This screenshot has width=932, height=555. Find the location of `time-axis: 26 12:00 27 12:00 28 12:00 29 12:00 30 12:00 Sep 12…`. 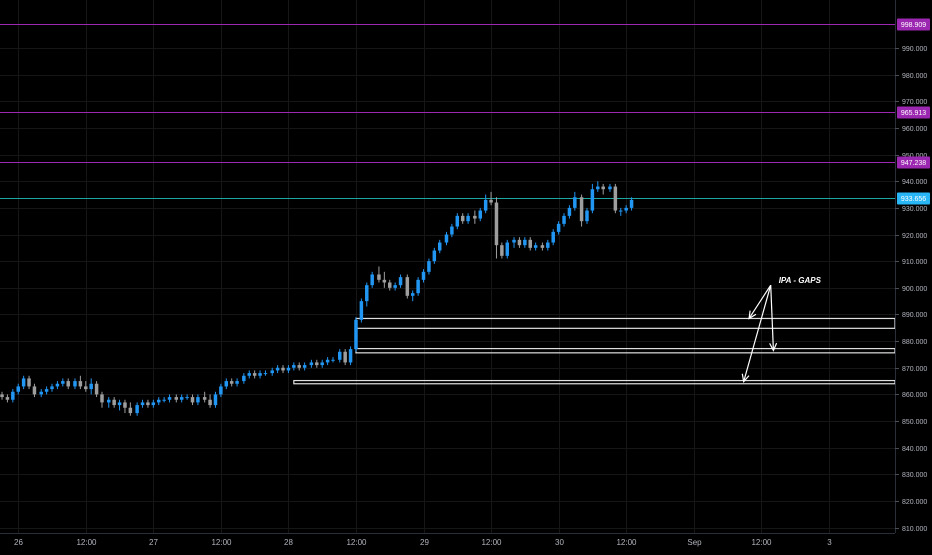

time-axis: 26 12:00 27 12:00 28 12:00 29 12:00 30 12:00 Sep 12… is located at coordinates (423, 542).